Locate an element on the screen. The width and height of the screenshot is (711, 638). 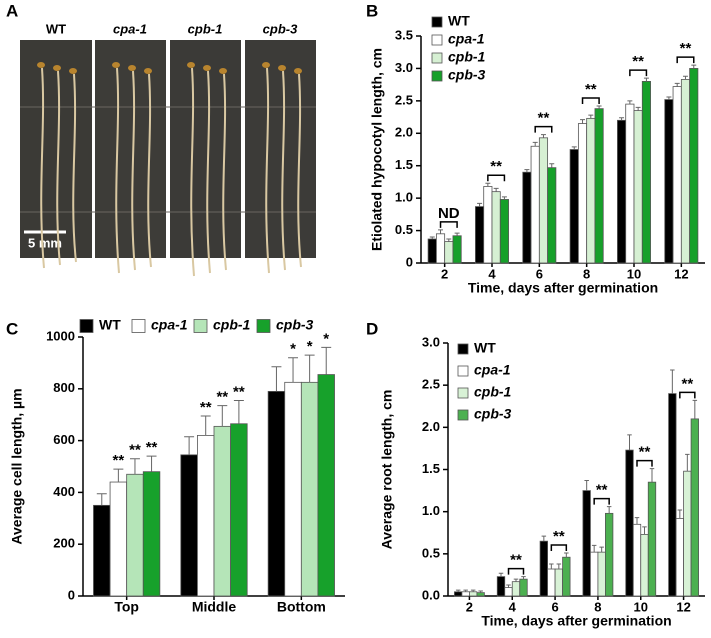
y-tick-label: 0.0 is located at coordinates (431, 594).